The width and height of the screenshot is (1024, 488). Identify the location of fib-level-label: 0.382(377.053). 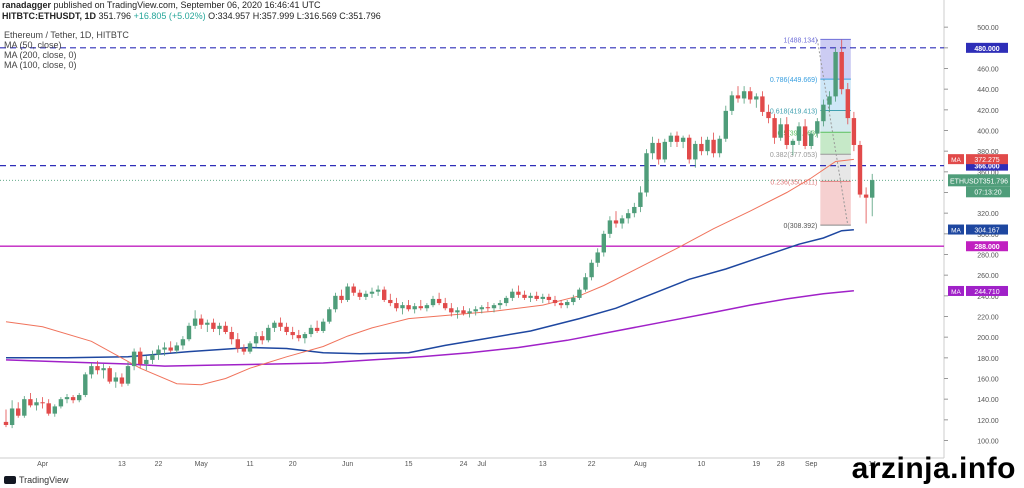
(793, 155).